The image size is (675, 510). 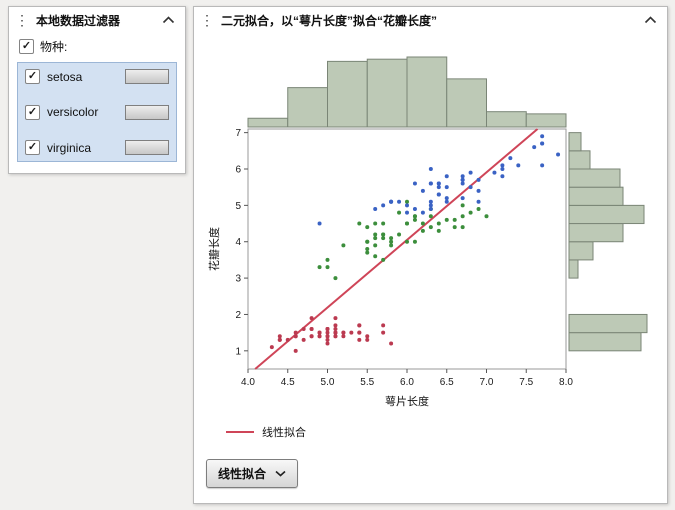 What do you see at coordinates (238, 351) in the screenshot?
I see `svg-text: 1` at bounding box center [238, 351].